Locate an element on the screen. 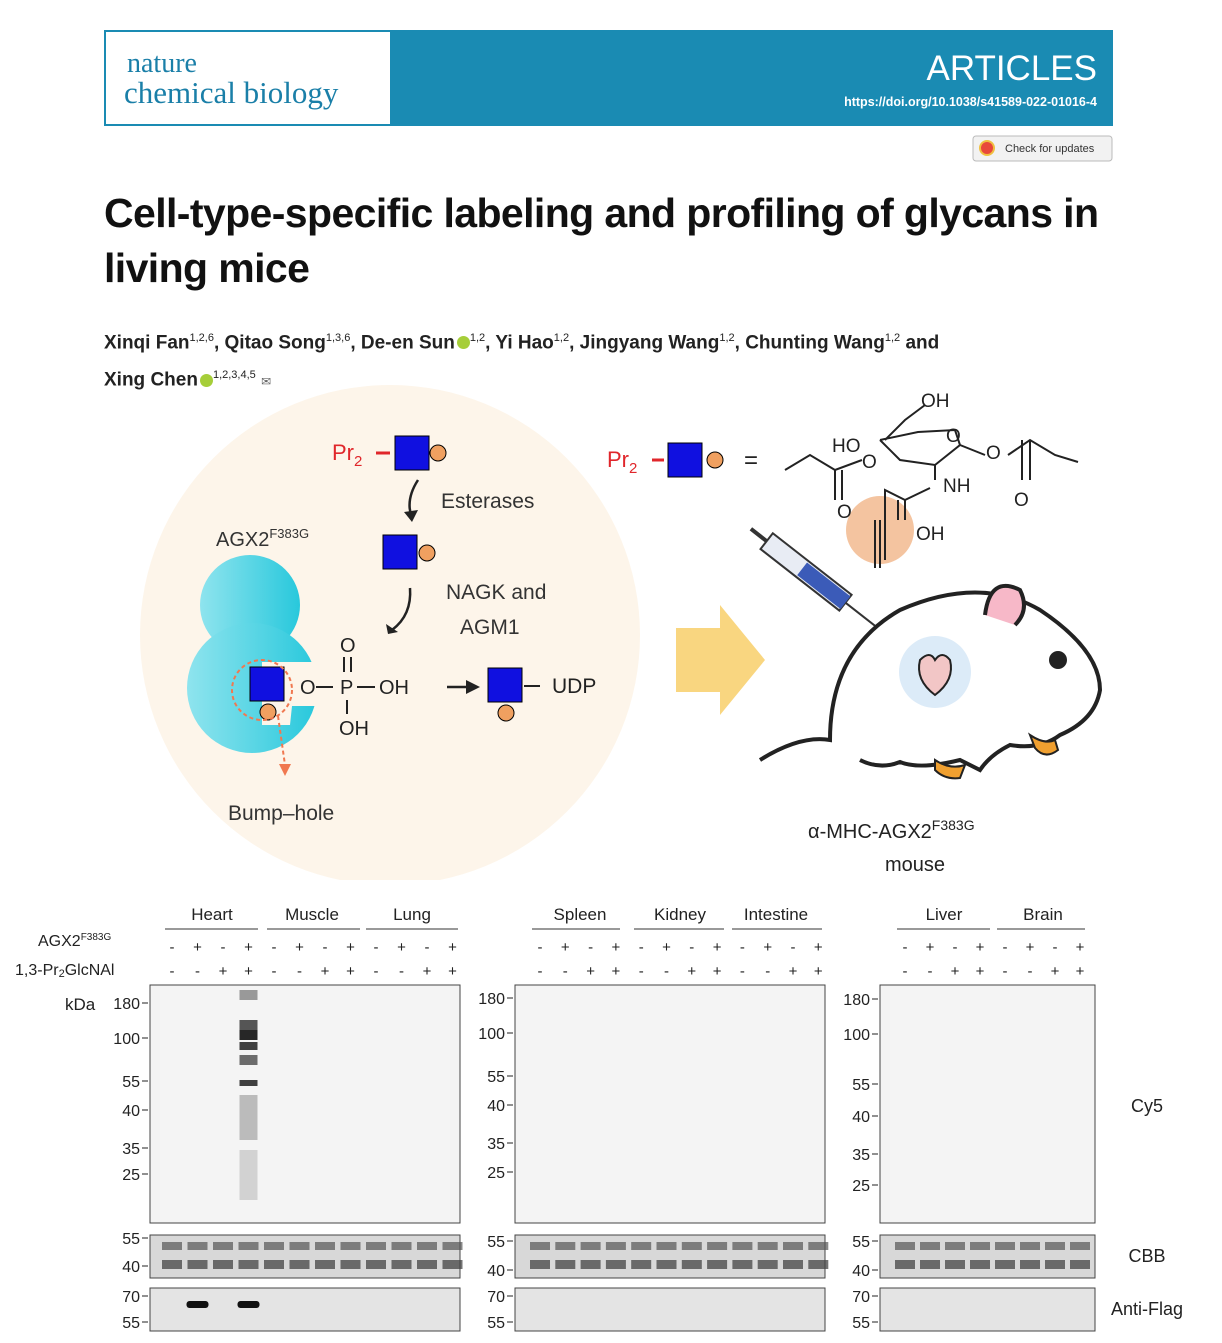 The image size is (1222, 1343). conjunction: and is located at coordinates (922, 343).